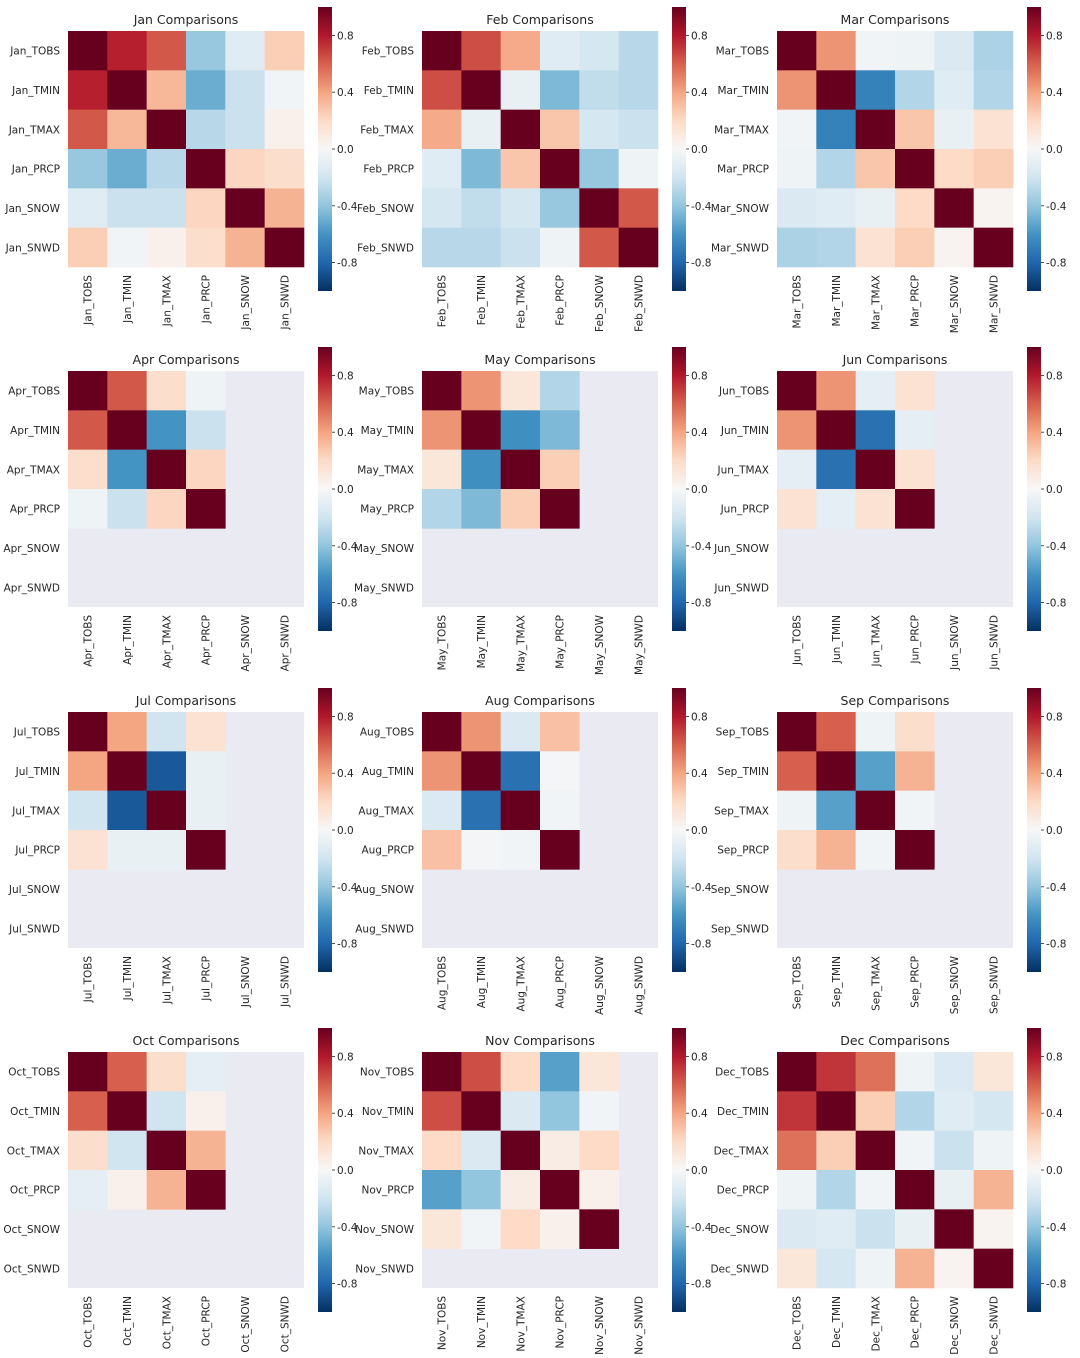 The width and height of the screenshot is (1080, 1358). What do you see at coordinates (955, 1324) in the screenshot?
I see `x-tick-label: Dec_SNOW` at bounding box center [955, 1324].